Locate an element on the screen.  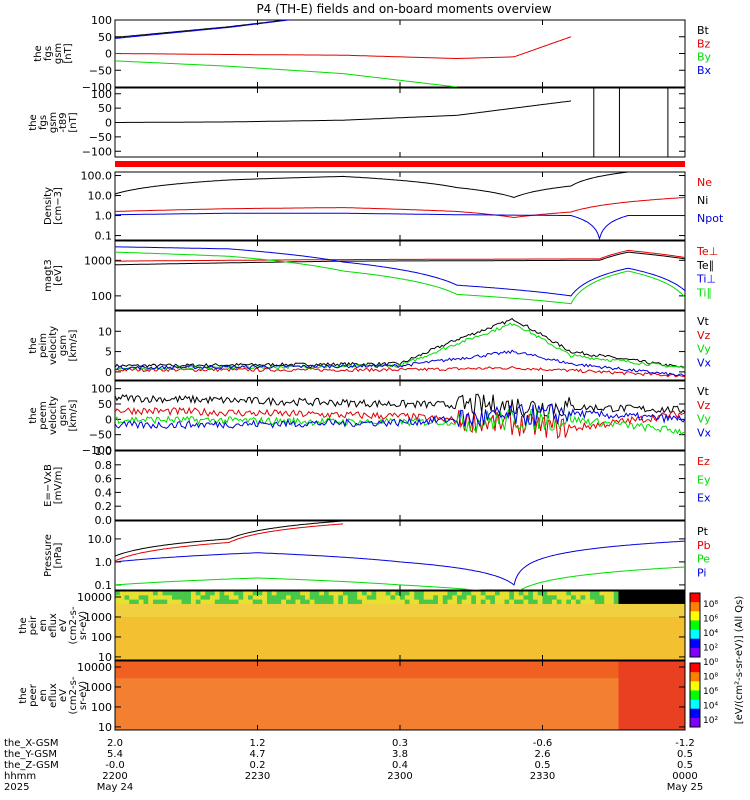
y-tick-label: 1000 is located at coordinates (98, 617).